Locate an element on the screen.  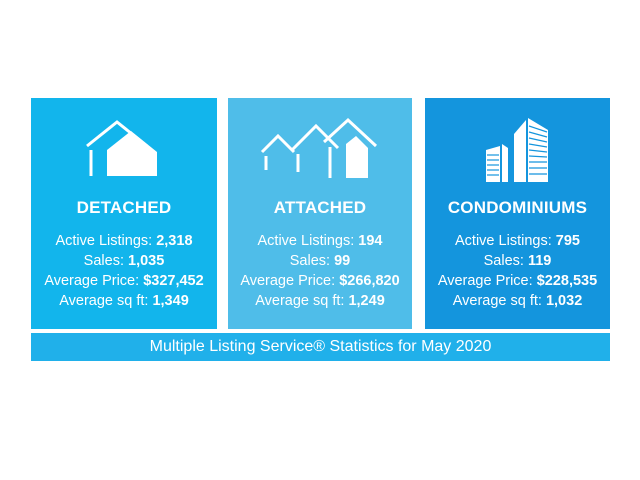
active-listings-stat: Active Listings: 2,318 is located at coordinates (124, 241).